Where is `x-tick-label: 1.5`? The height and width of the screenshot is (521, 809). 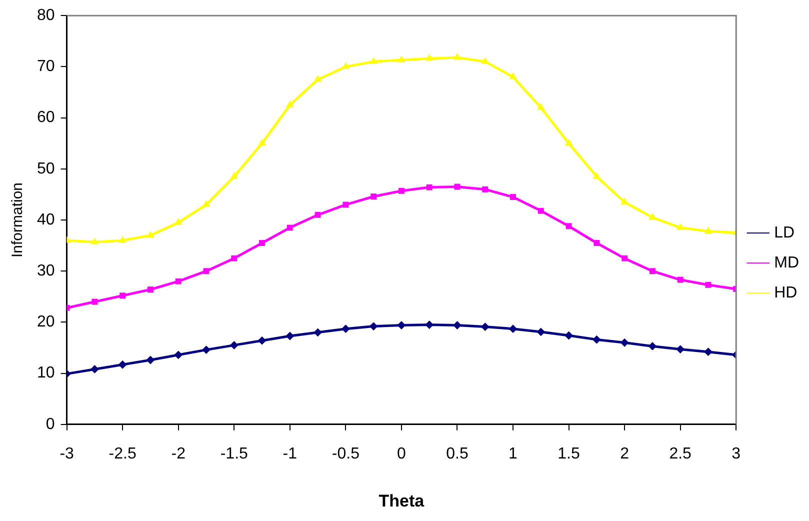
x-tick-label: 1.5 is located at coordinates (569, 453).